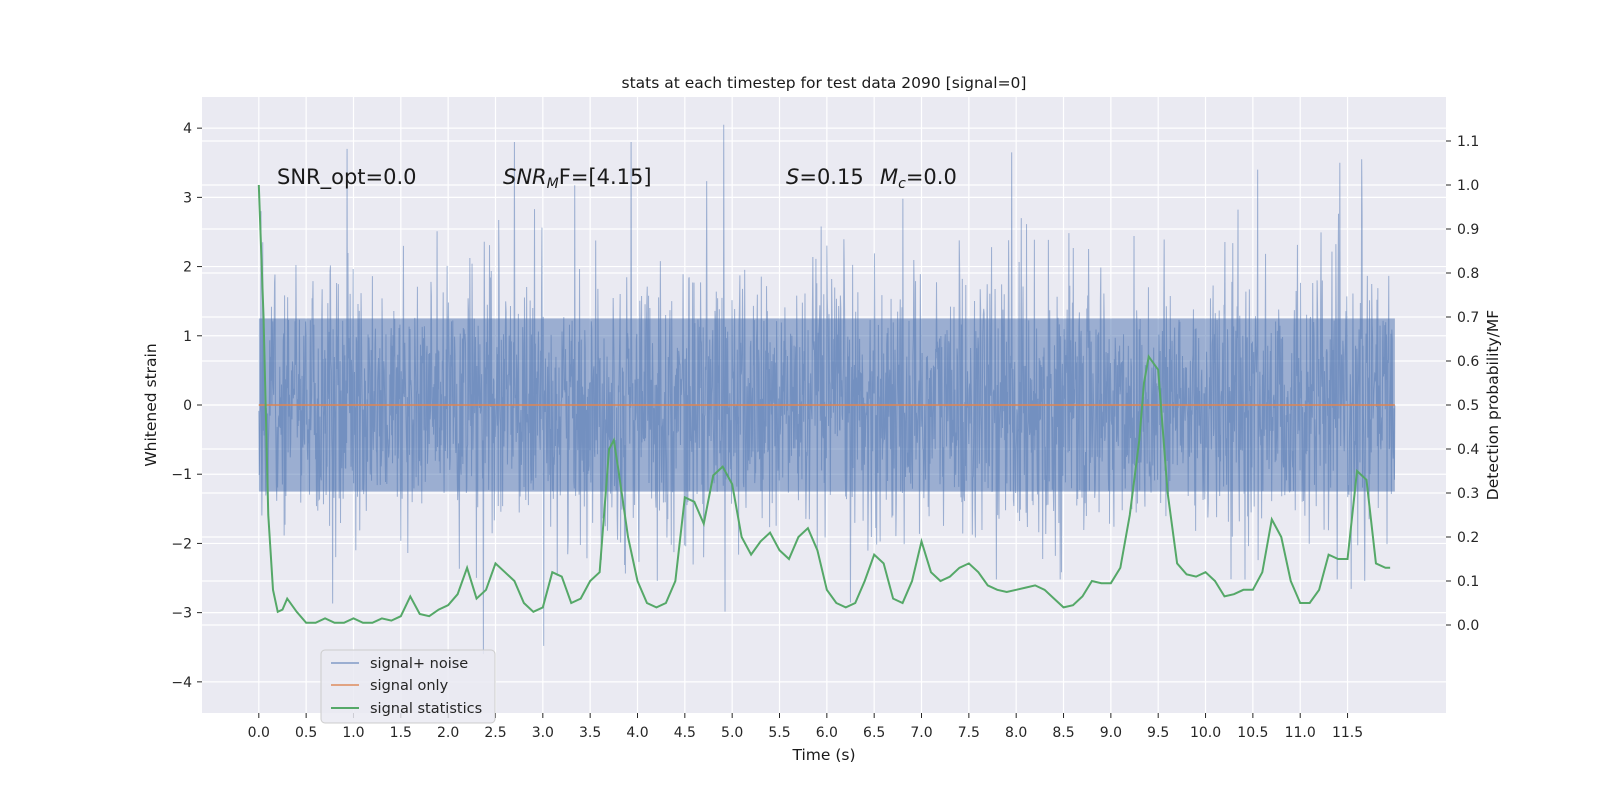 The width and height of the screenshot is (1600, 800). Describe the element at coordinates (543, 733) in the screenshot. I see `x-tick-label: 3.0` at that location.